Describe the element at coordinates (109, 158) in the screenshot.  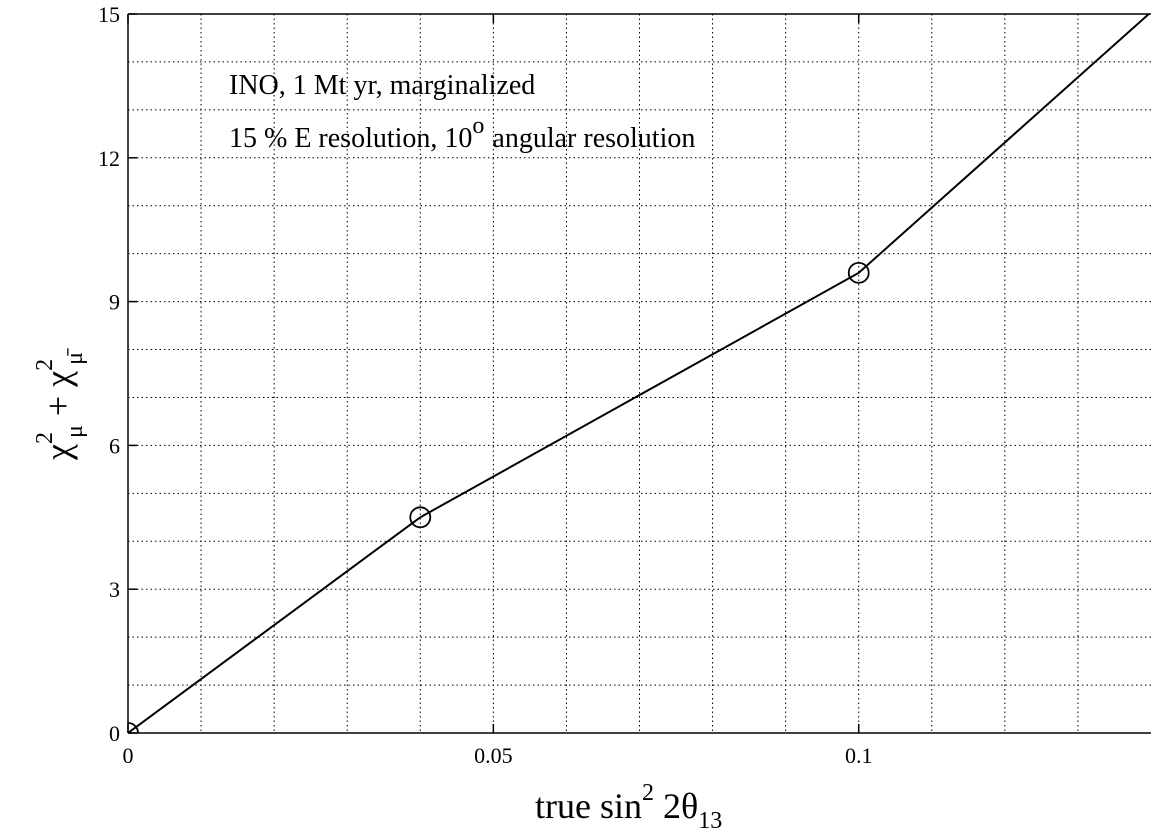
I see `y-tick-label: 12` at that location.